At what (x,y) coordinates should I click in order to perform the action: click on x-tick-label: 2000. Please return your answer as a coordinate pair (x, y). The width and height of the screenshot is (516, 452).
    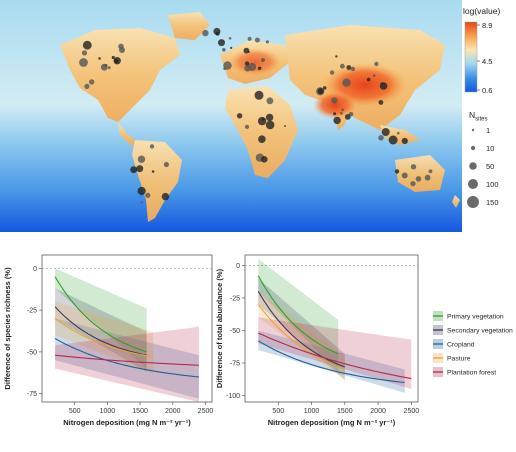
    Looking at the image, I should click on (173, 411).